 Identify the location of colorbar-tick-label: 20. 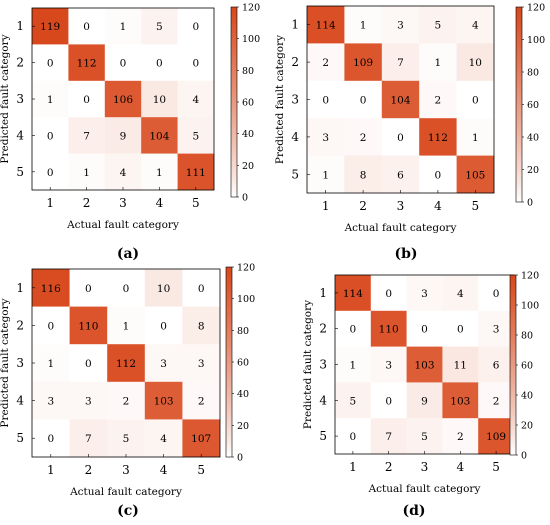
(243, 426).